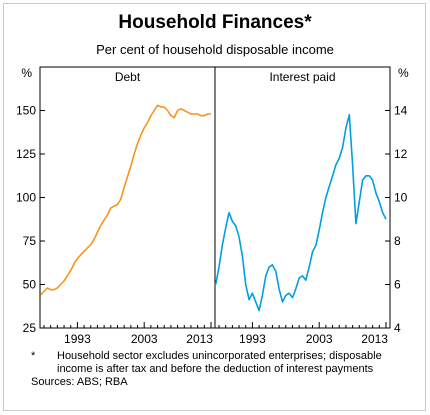 The height and width of the screenshot is (415, 430). I want to click on footnote-marker: *, so click(33, 356).